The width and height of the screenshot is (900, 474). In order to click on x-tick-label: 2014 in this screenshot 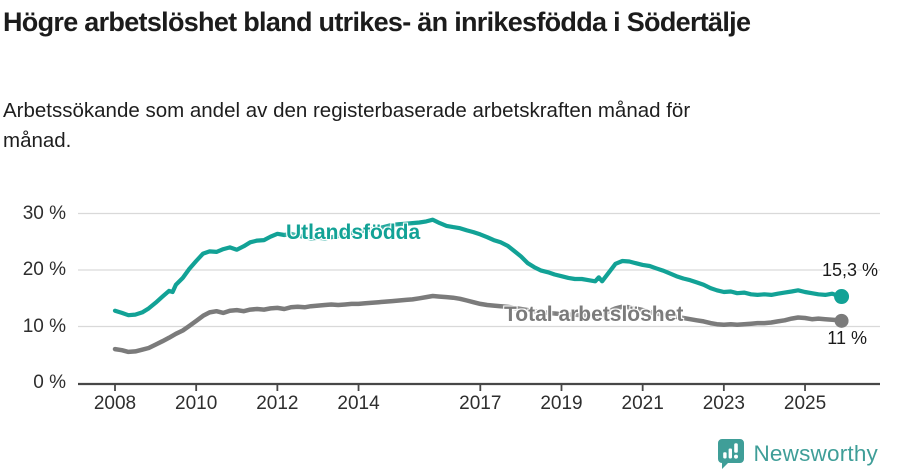, I will do `click(358, 403)`.